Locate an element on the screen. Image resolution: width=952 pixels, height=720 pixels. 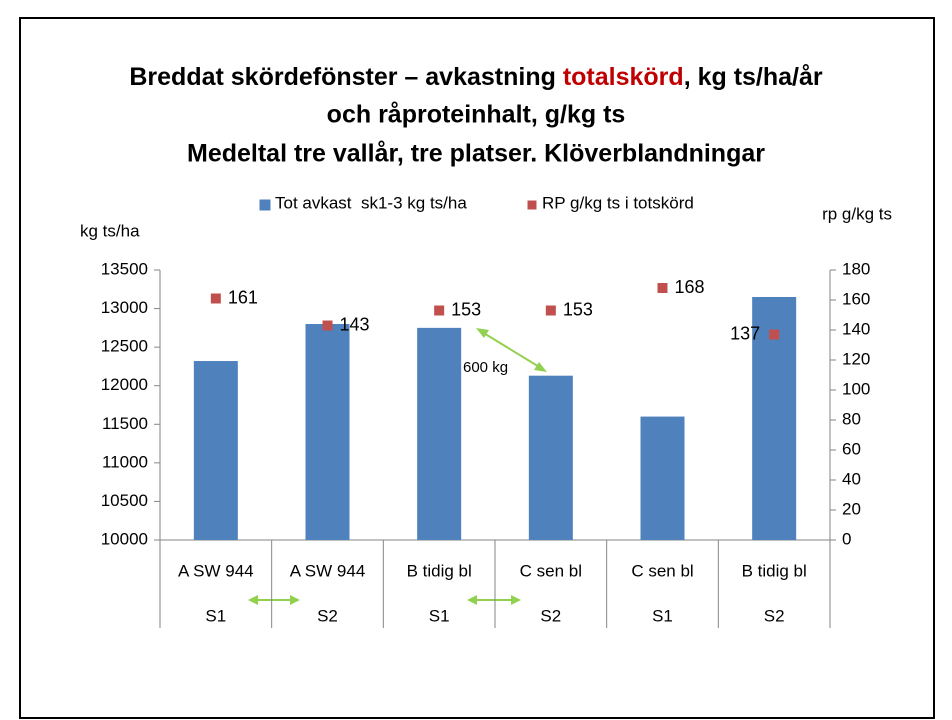
y-tick-label: 11000 is located at coordinates (125, 461).